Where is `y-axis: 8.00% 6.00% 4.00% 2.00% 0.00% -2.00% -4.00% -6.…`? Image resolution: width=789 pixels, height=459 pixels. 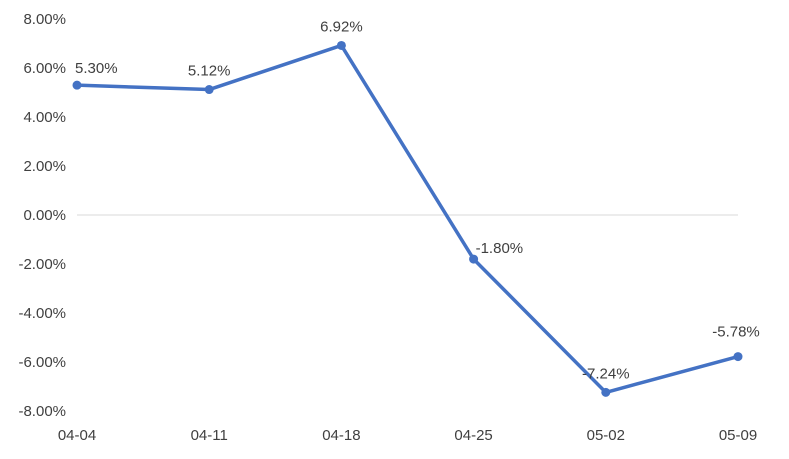
y-axis: 8.00% 6.00% 4.00% 2.00% 0.00% -2.00% -4.00% -6.… is located at coordinates (42, 215).